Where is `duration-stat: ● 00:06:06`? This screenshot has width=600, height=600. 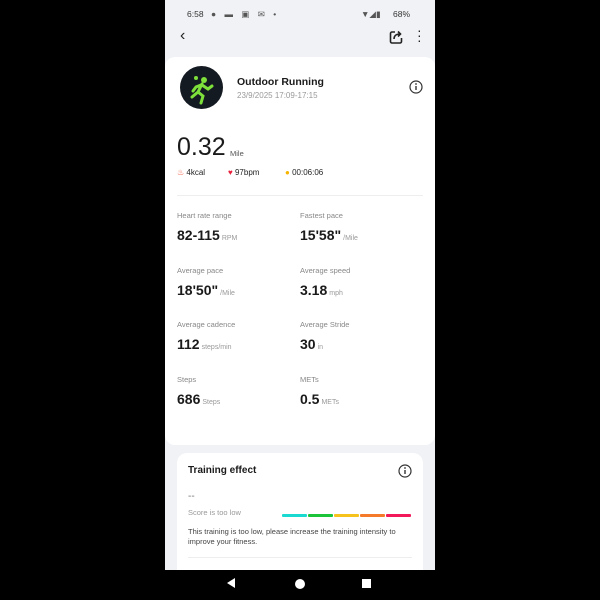
duration-stat: ● 00:06:06 is located at coordinates (304, 172).